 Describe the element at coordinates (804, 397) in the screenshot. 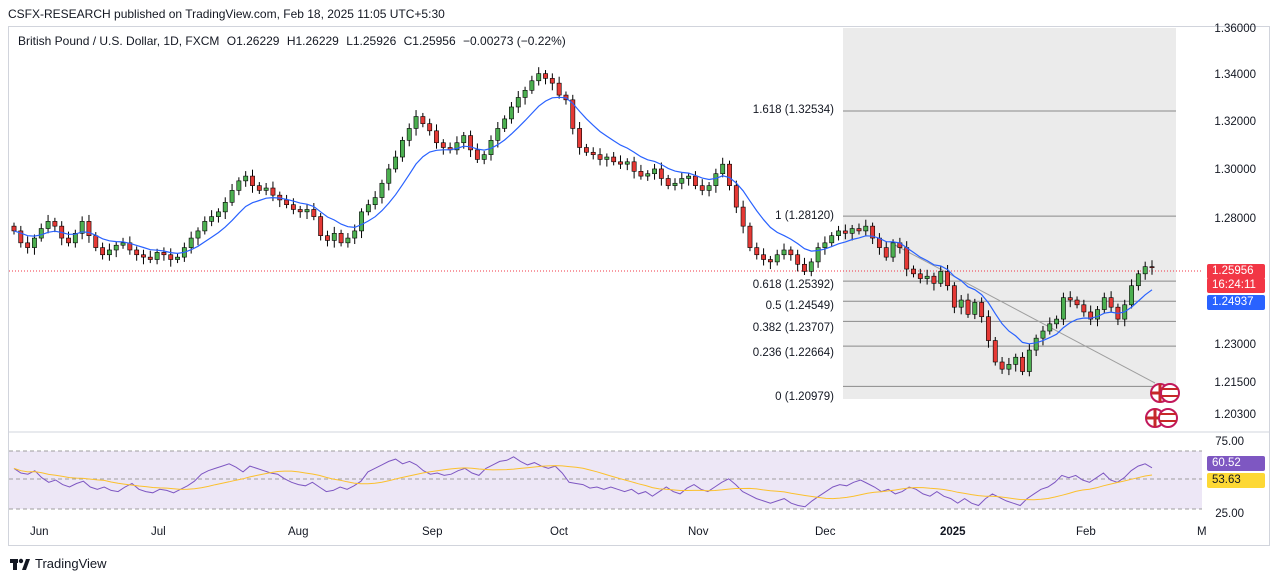

I see `fib-label: 0 (1.20979)` at that location.